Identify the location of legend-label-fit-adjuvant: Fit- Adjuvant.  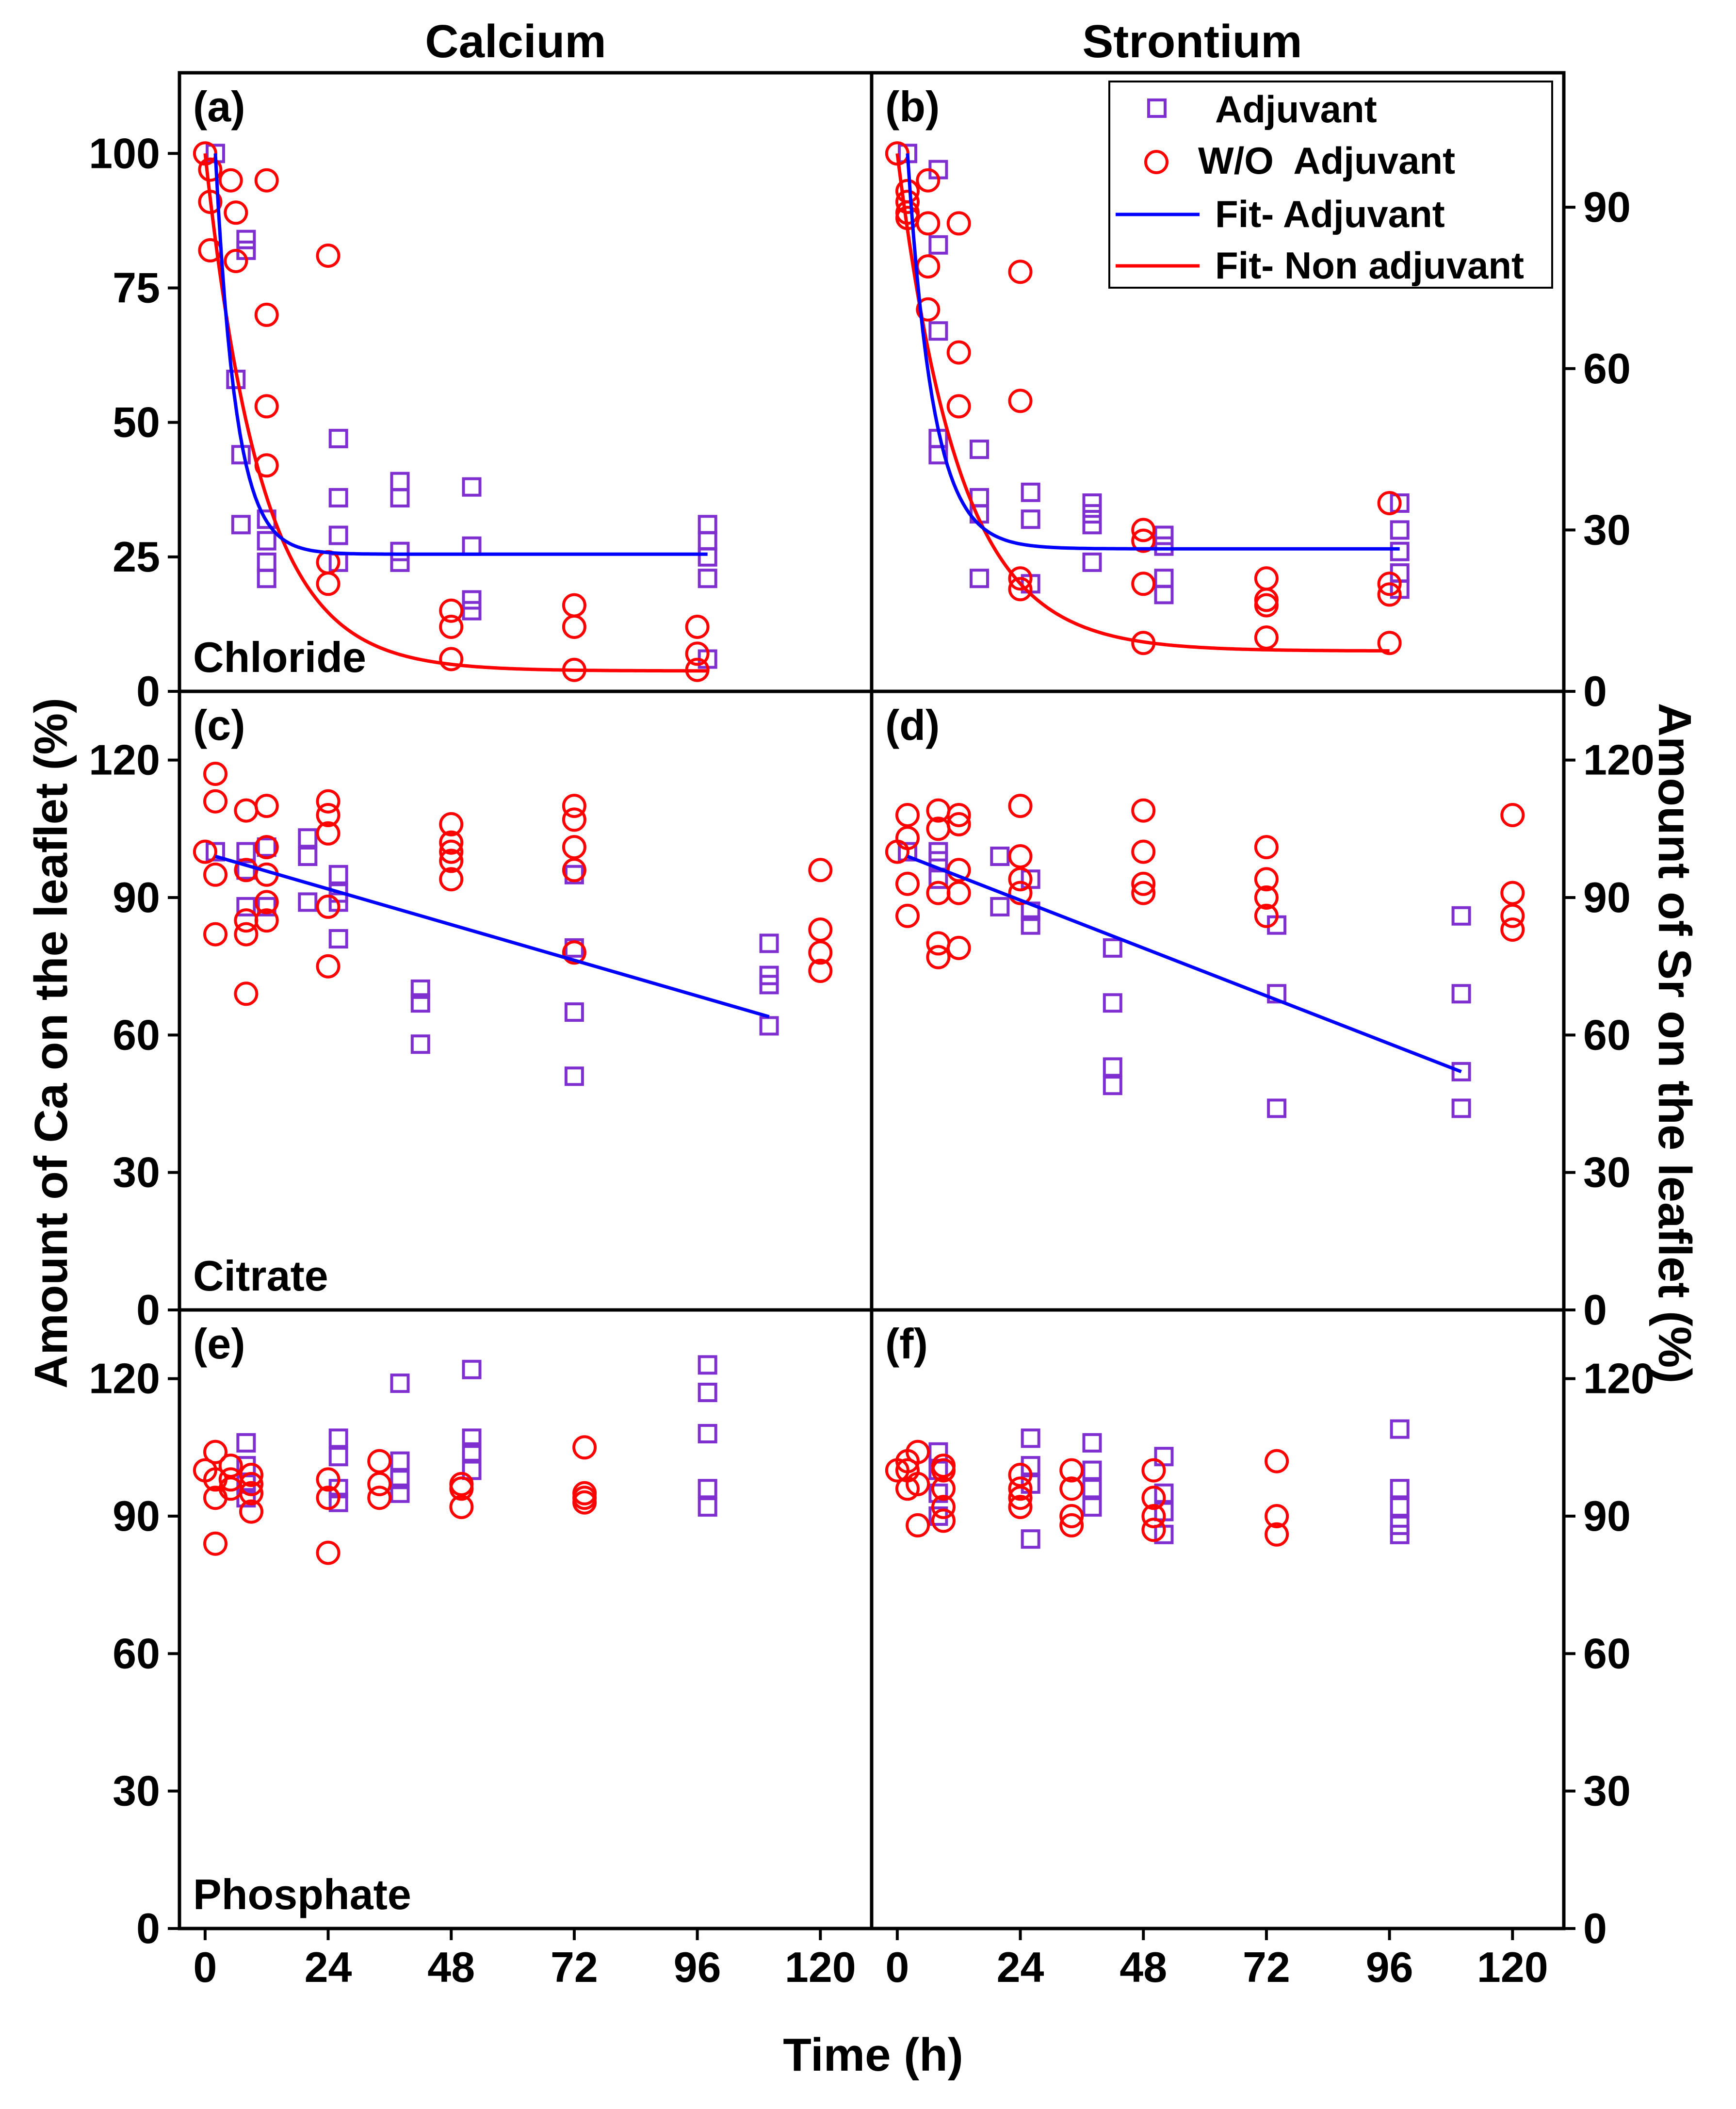
(1330, 214).